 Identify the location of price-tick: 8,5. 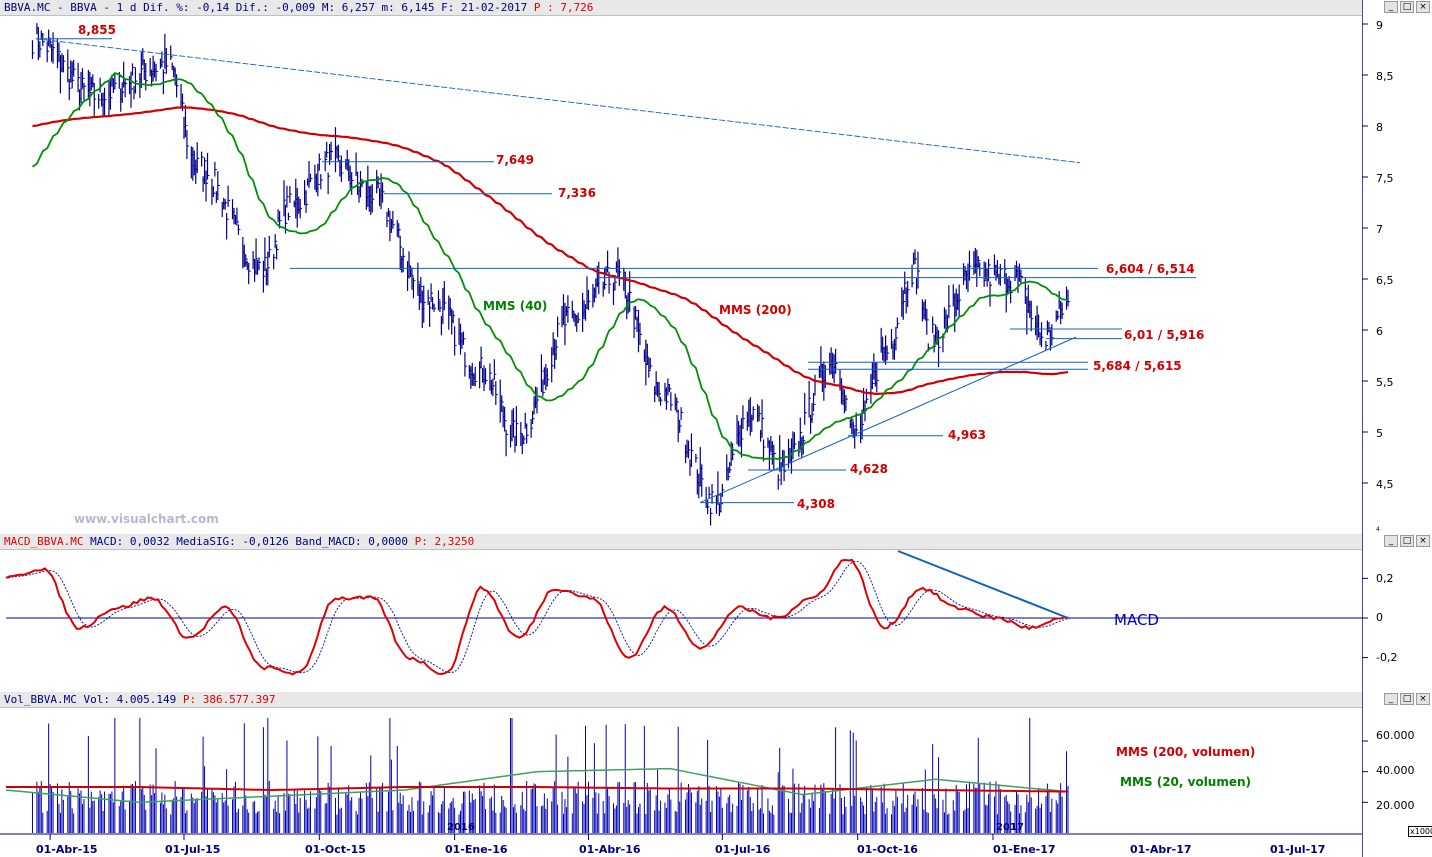
(1385, 76).